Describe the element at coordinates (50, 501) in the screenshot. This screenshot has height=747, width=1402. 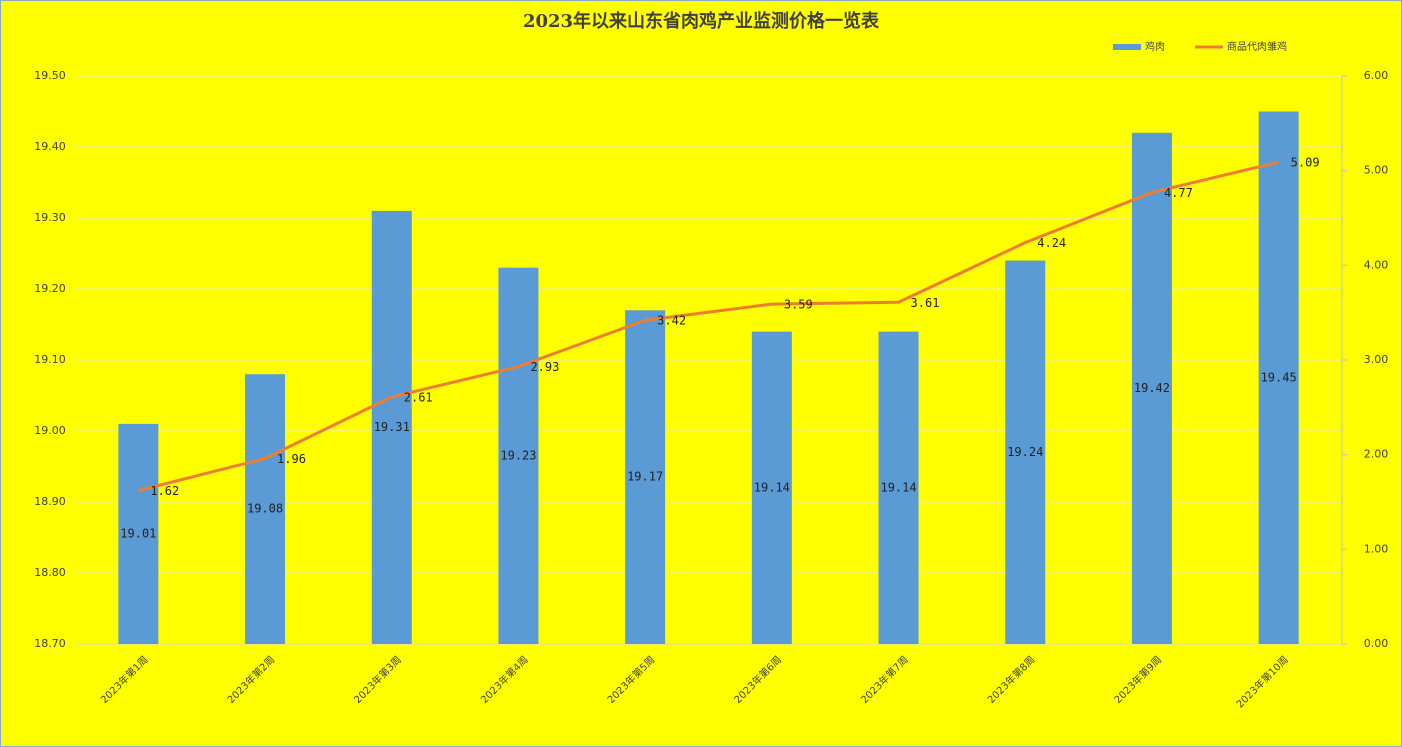
I see `y-tick-label: 18.90` at that location.